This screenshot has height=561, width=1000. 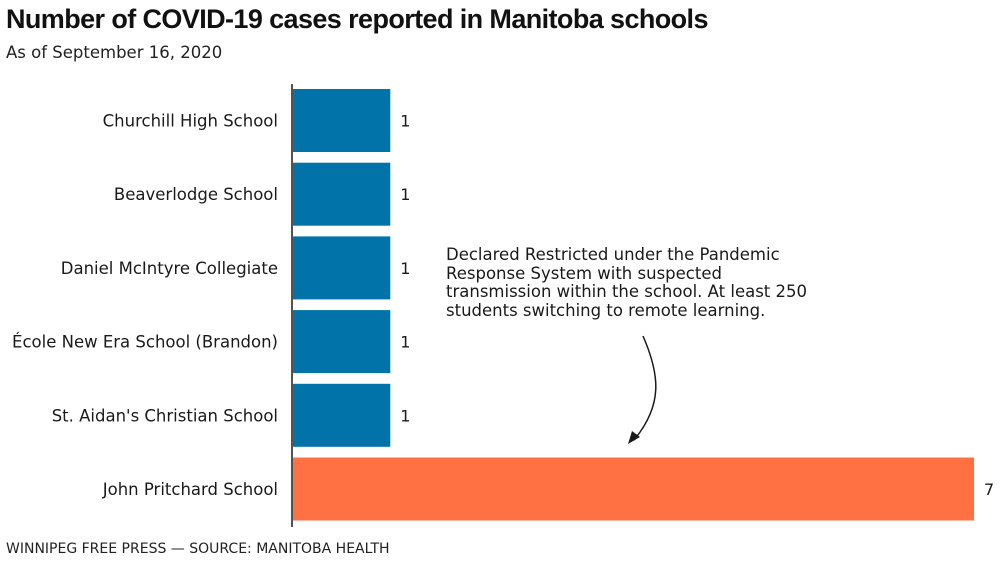 What do you see at coordinates (169, 268) in the screenshot?
I see `category-label-2: Daniel McIntyre Collegiate` at bounding box center [169, 268].